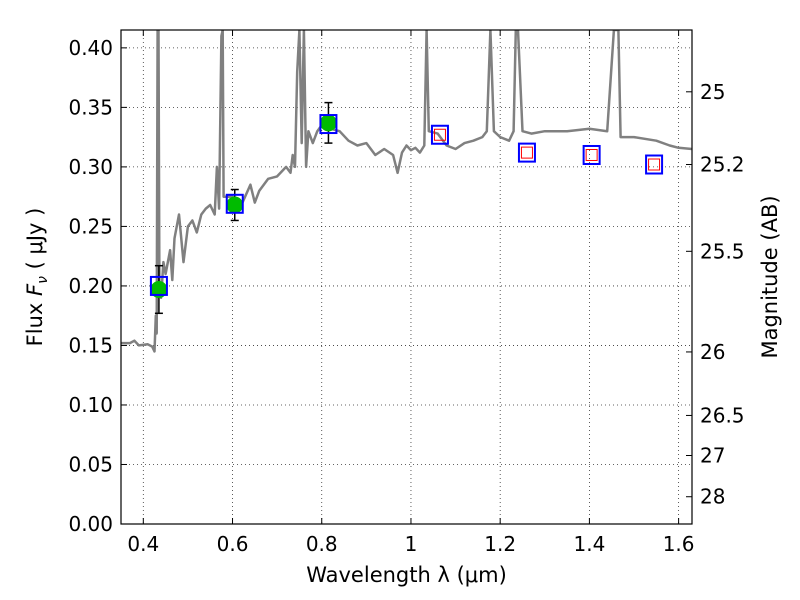  I want to click on y-axis-right-label: Magnitude (AB), so click(770, 276).